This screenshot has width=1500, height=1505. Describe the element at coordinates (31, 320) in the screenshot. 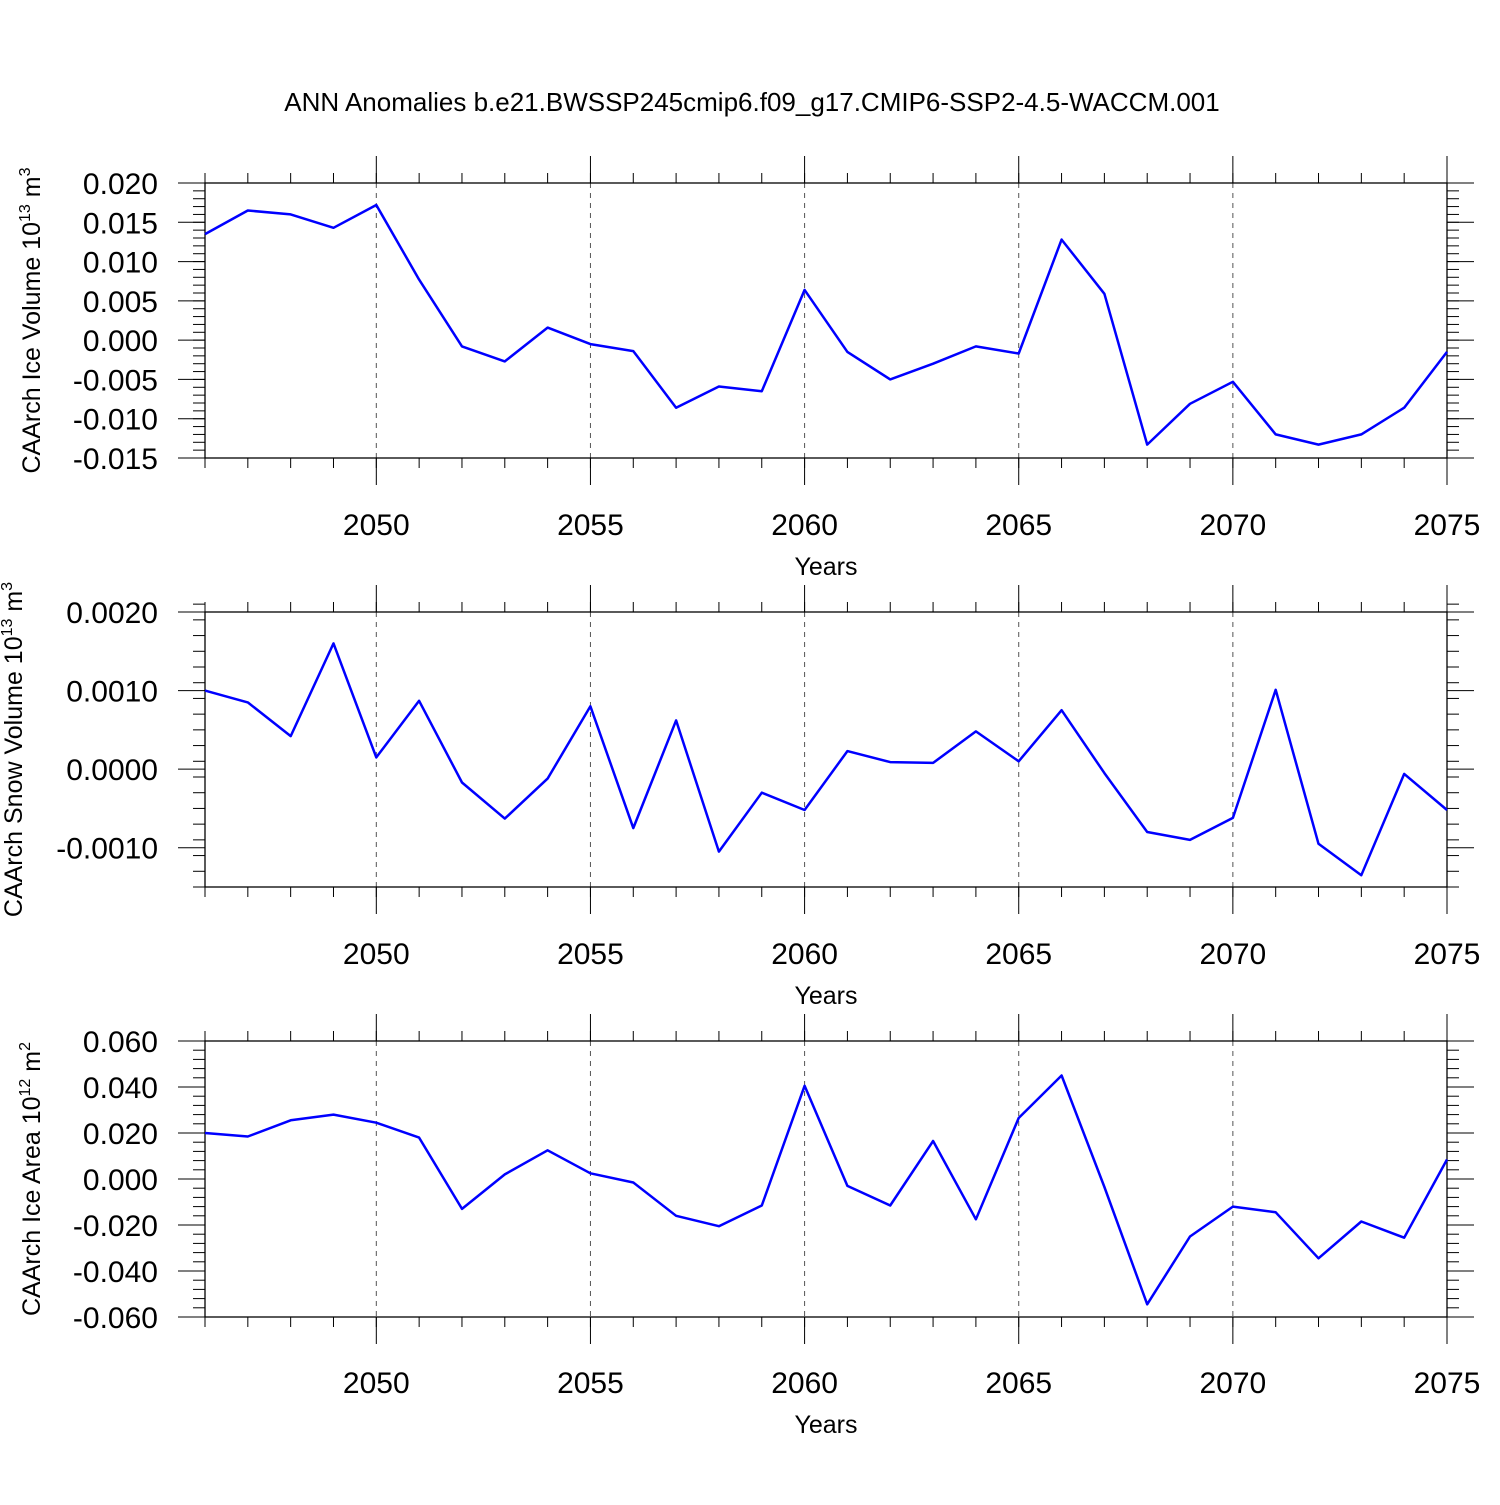

I see `y-axis-title: CAArch Ice Volume 1013 m3` at that location.